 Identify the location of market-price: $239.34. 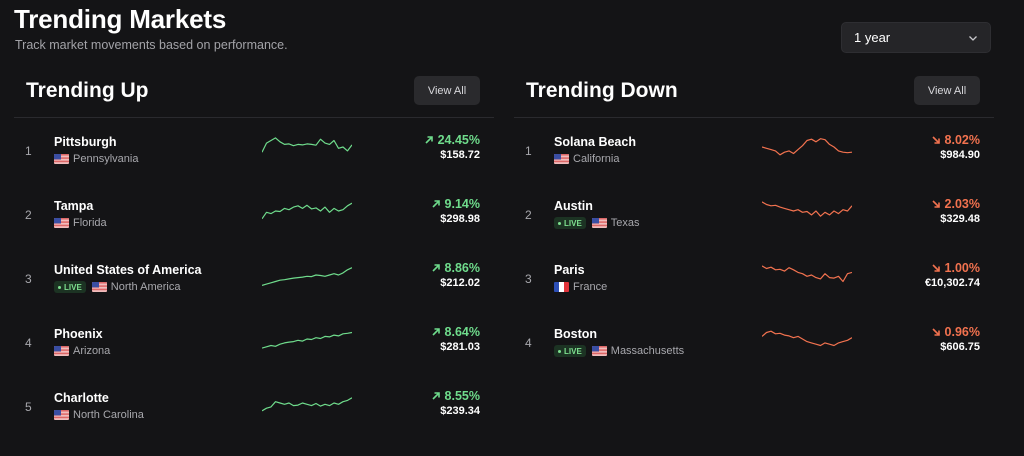
(460, 411).